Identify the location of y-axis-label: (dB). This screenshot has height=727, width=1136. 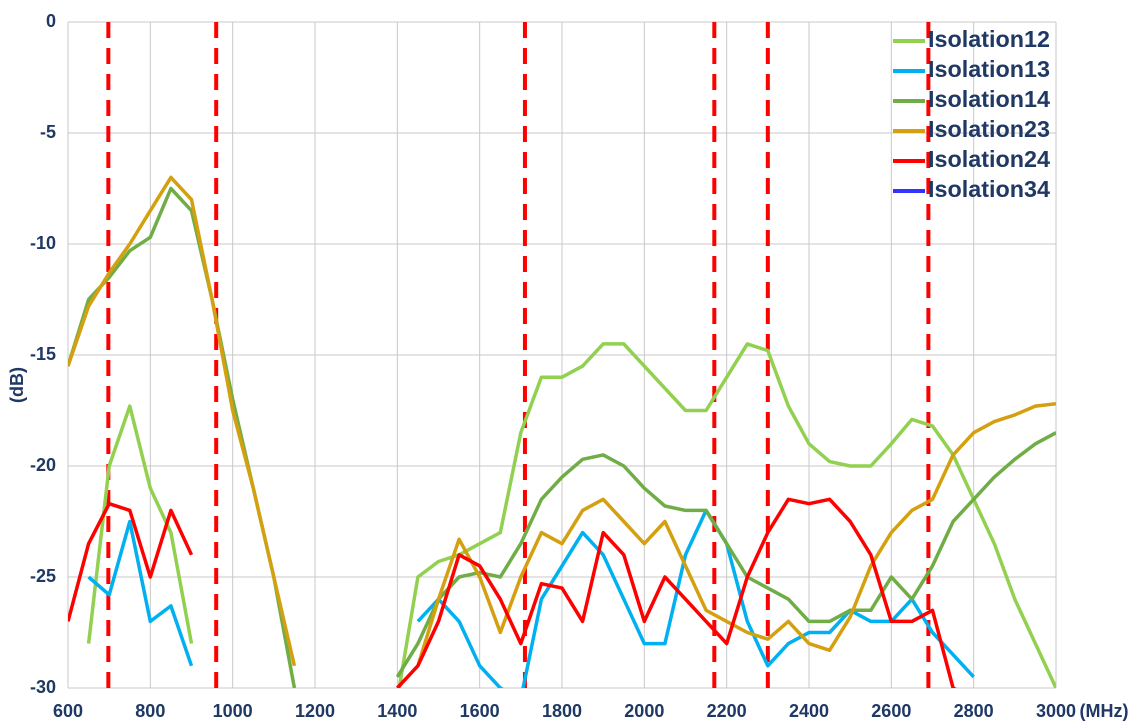
(17, 385).